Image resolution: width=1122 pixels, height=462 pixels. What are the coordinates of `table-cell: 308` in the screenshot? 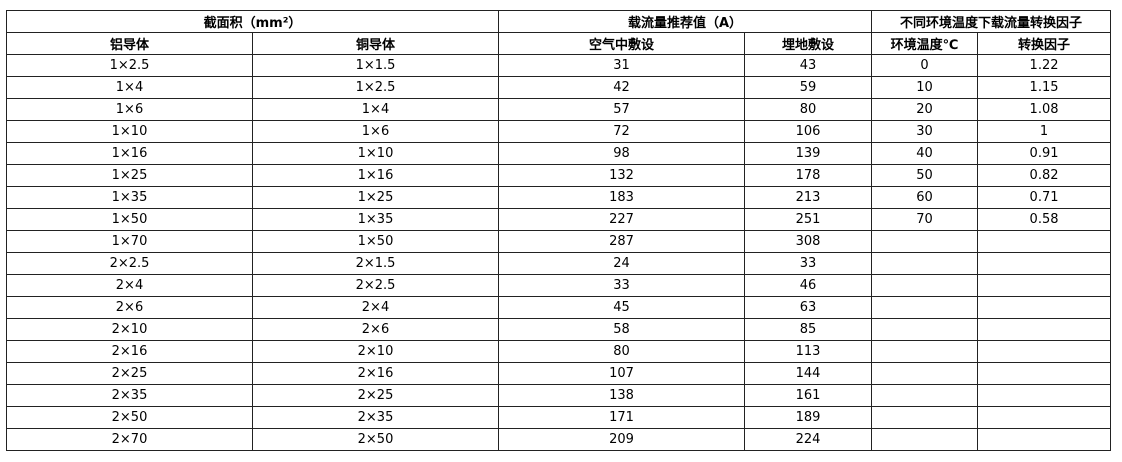 It's located at (808, 241).